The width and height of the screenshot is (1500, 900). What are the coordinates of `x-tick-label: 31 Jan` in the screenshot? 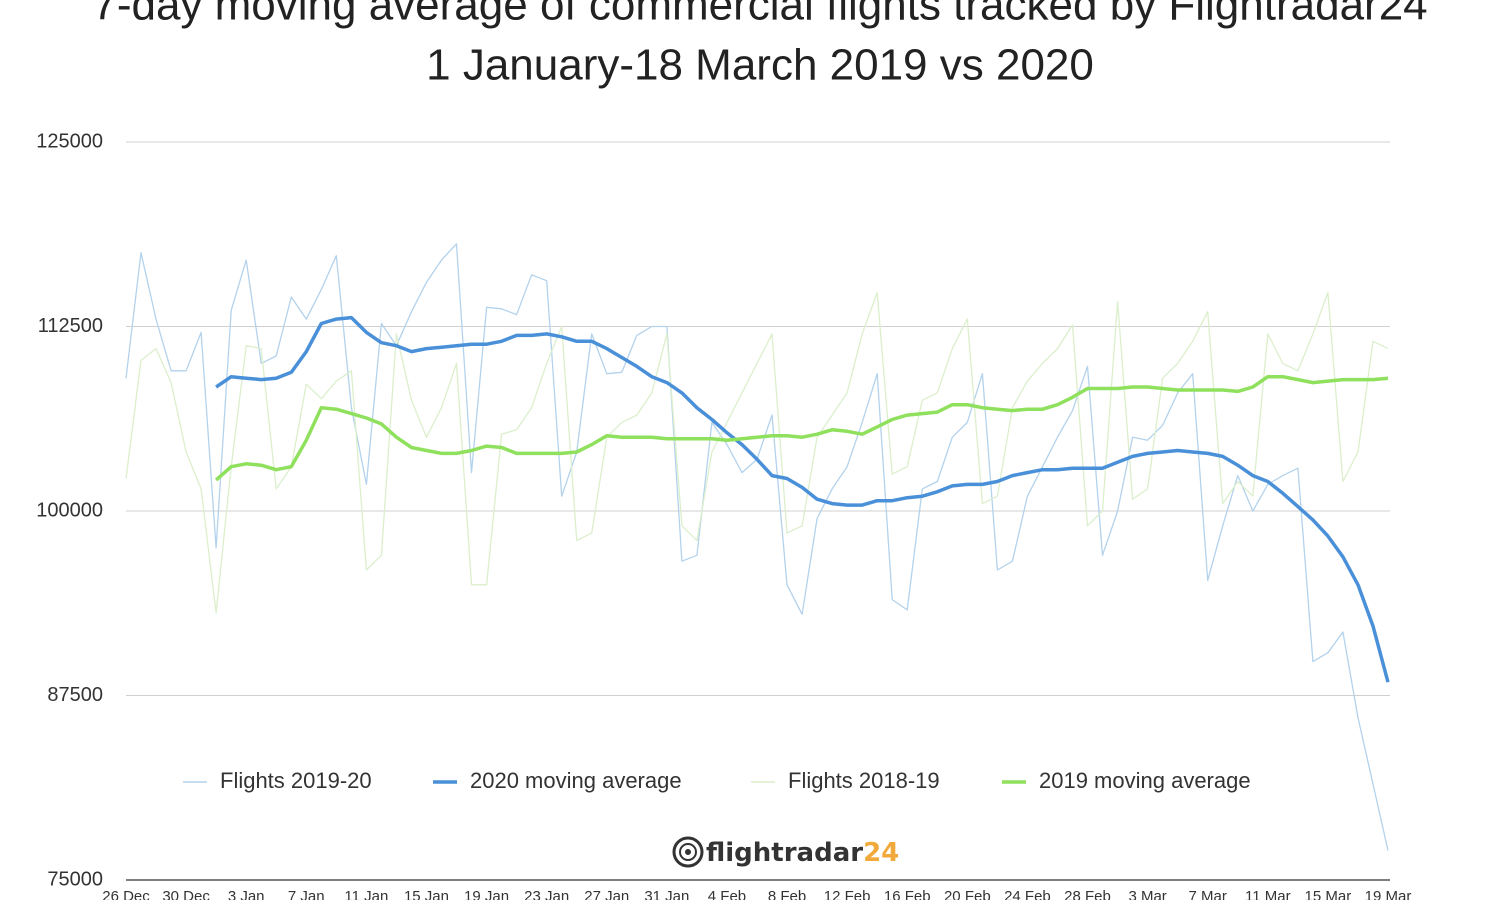 It's located at (666, 894).